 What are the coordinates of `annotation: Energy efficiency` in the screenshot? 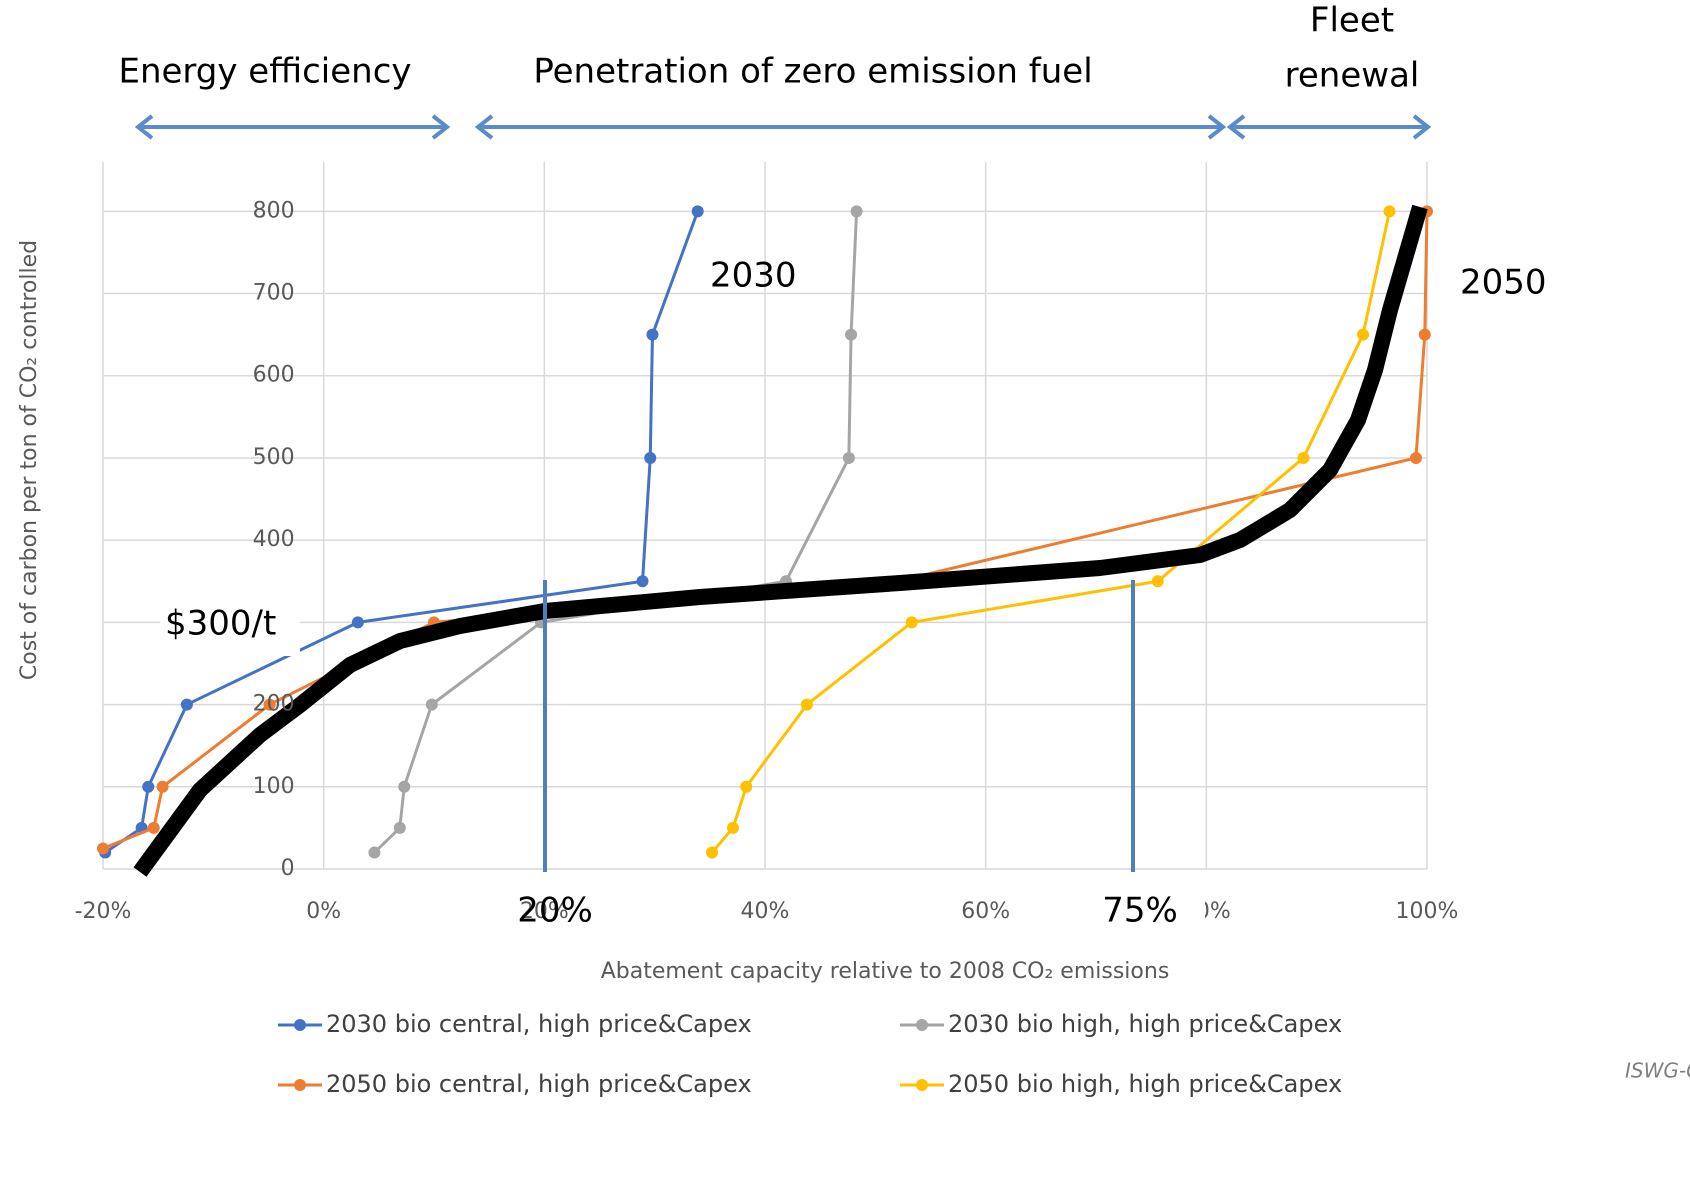 It's located at (264, 72).